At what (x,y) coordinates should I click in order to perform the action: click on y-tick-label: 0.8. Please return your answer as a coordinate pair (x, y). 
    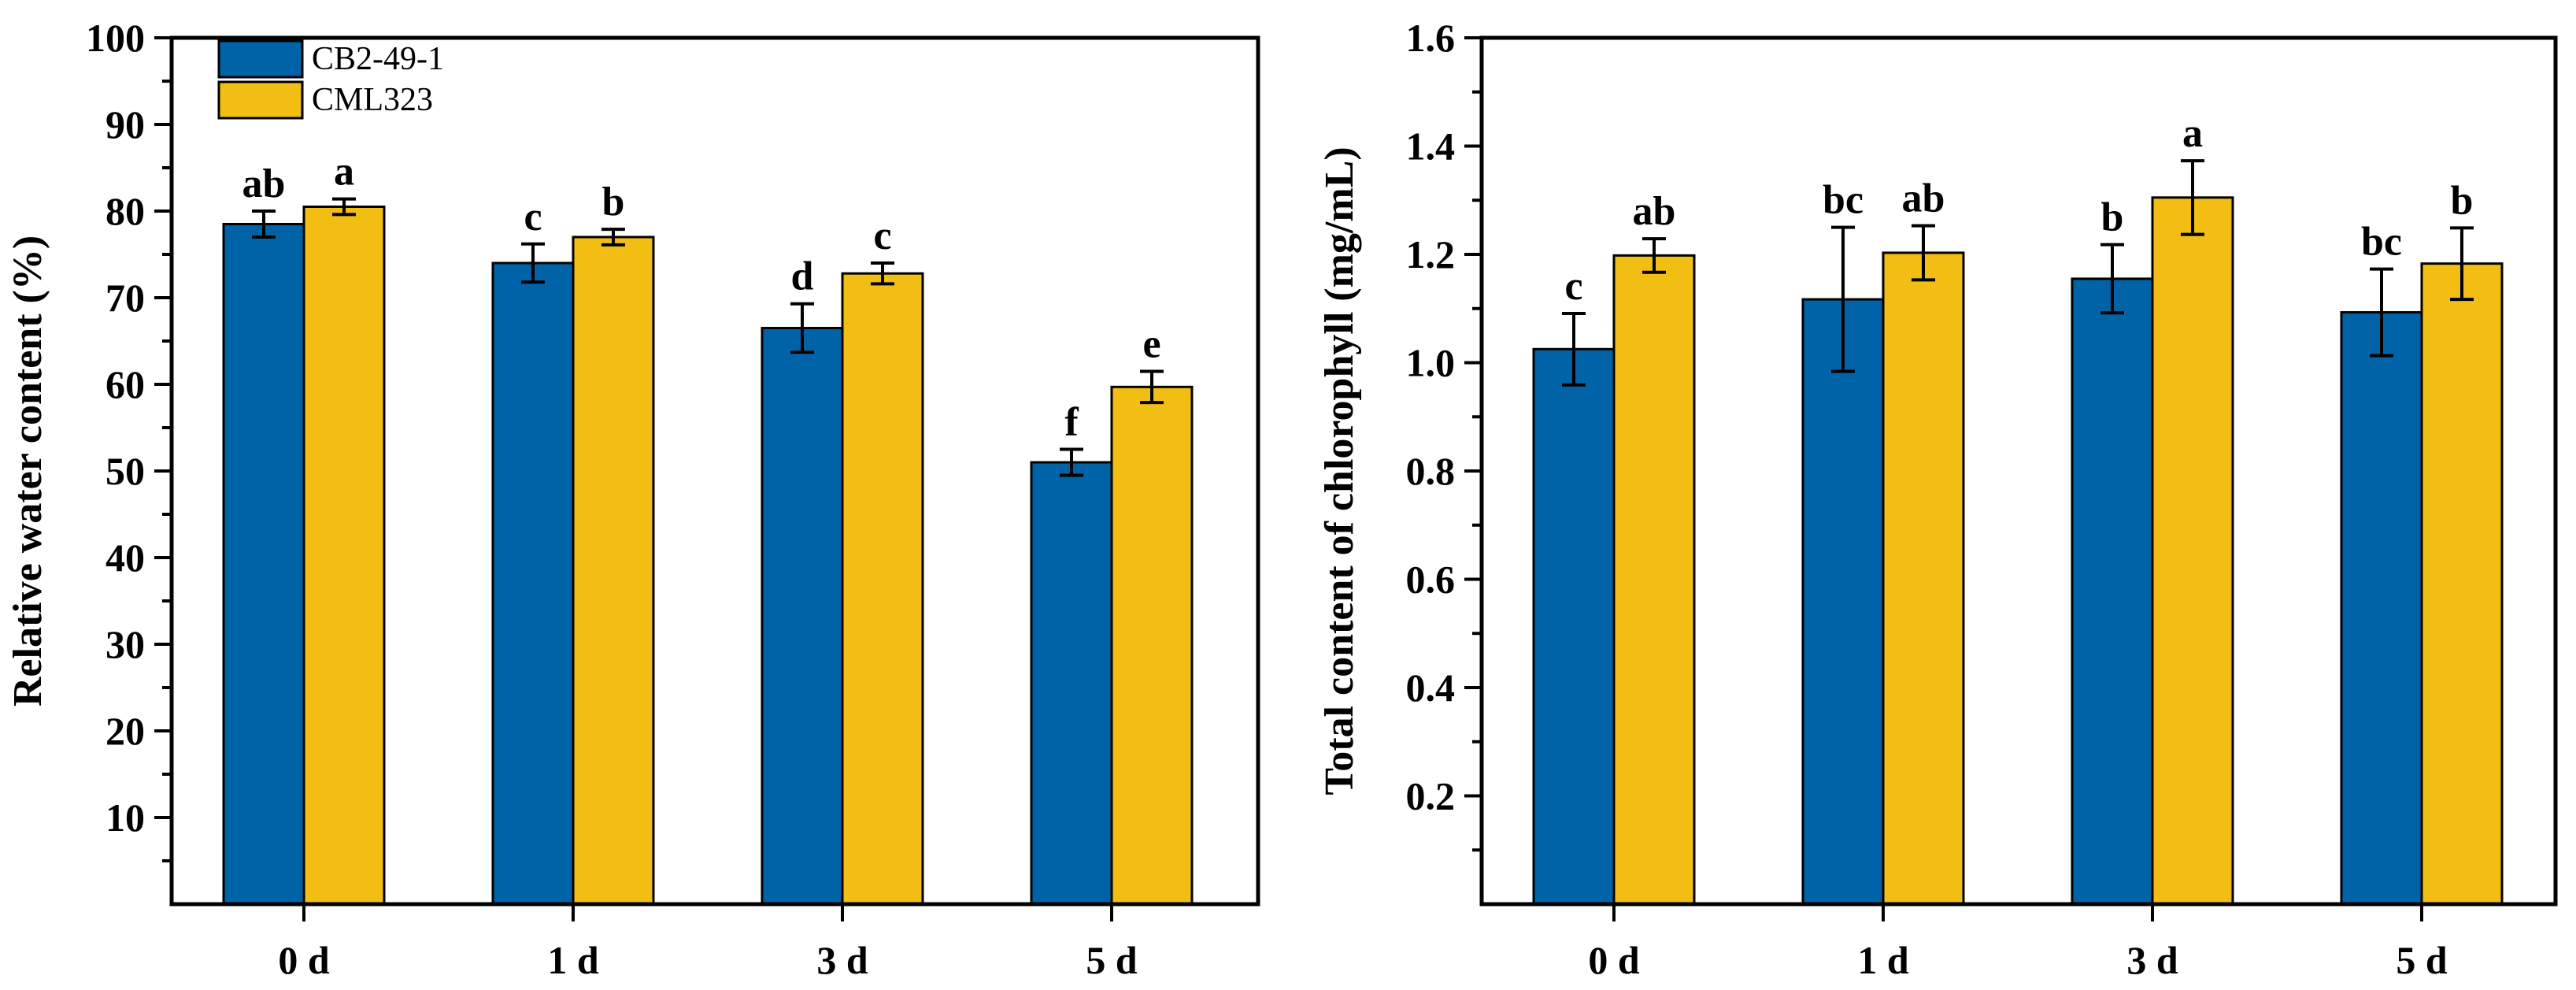
    Looking at the image, I should click on (1431, 471).